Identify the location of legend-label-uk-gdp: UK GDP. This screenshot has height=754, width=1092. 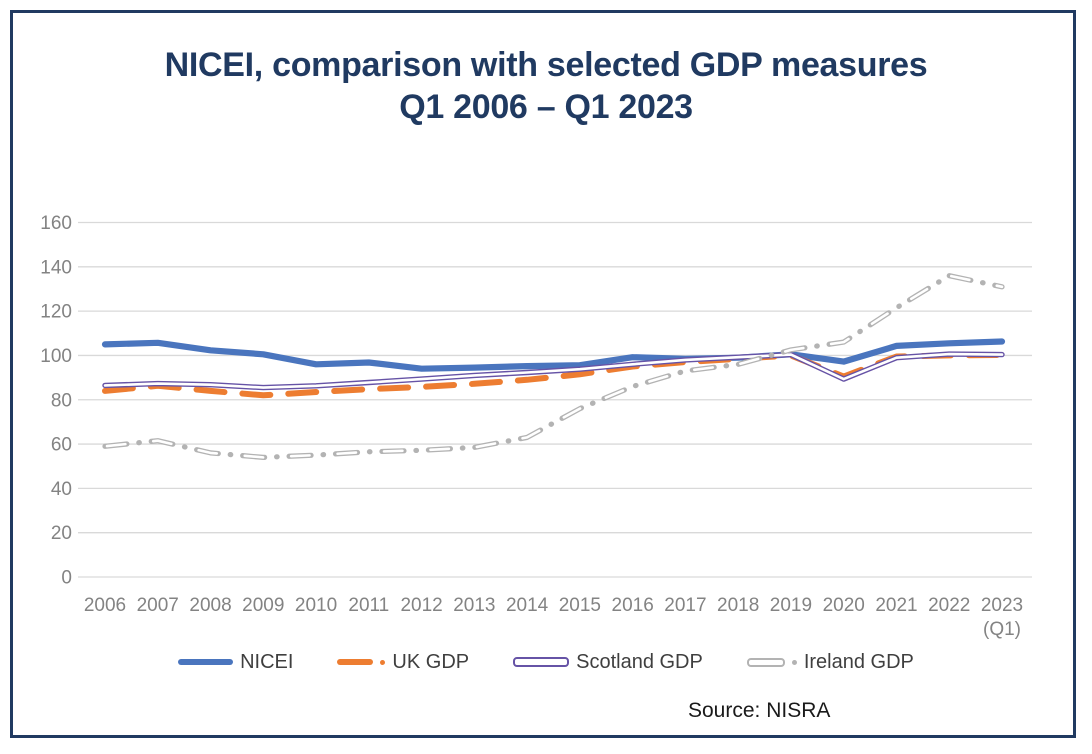
(431, 661).